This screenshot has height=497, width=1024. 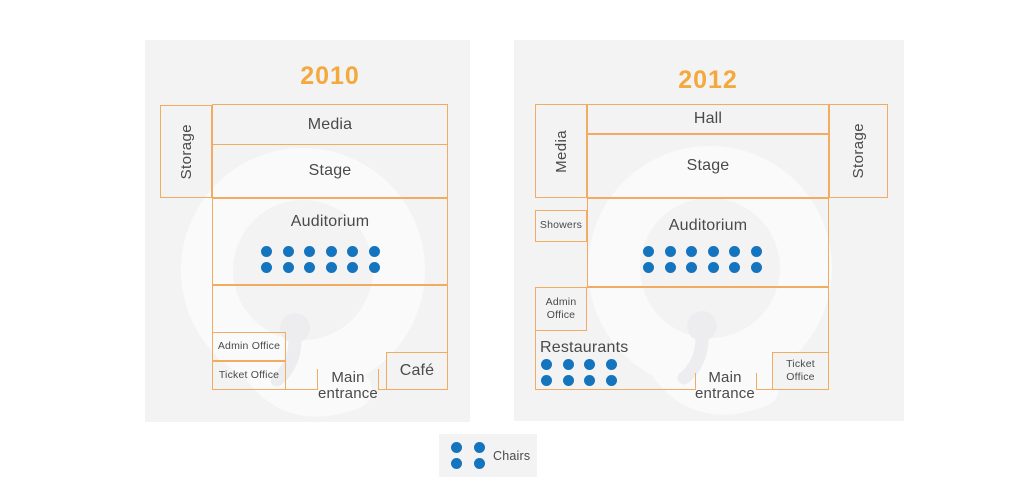 I want to click on legend-chair-dots, so click(x=468, y=455).